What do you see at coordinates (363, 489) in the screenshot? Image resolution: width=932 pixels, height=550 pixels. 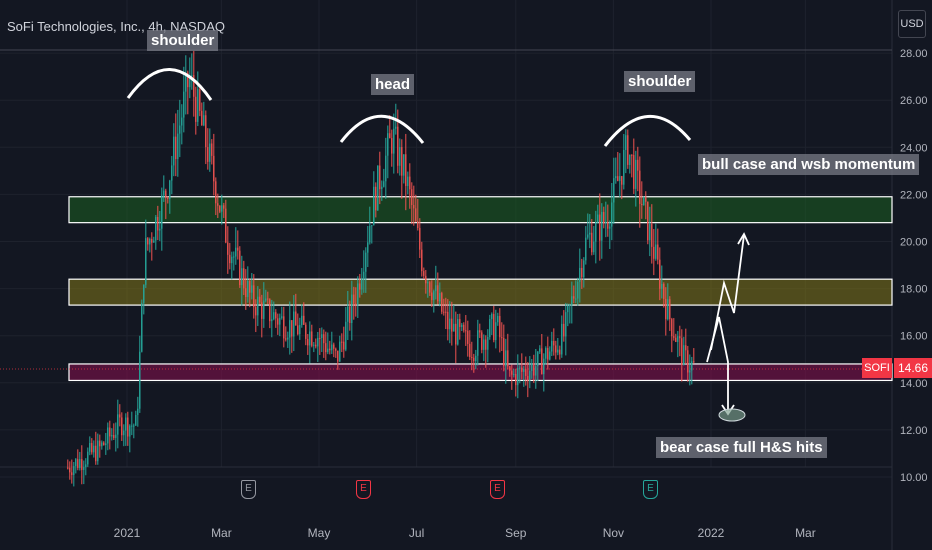 I see `earnings-marker-2: E` at bounding box center [363, 489].